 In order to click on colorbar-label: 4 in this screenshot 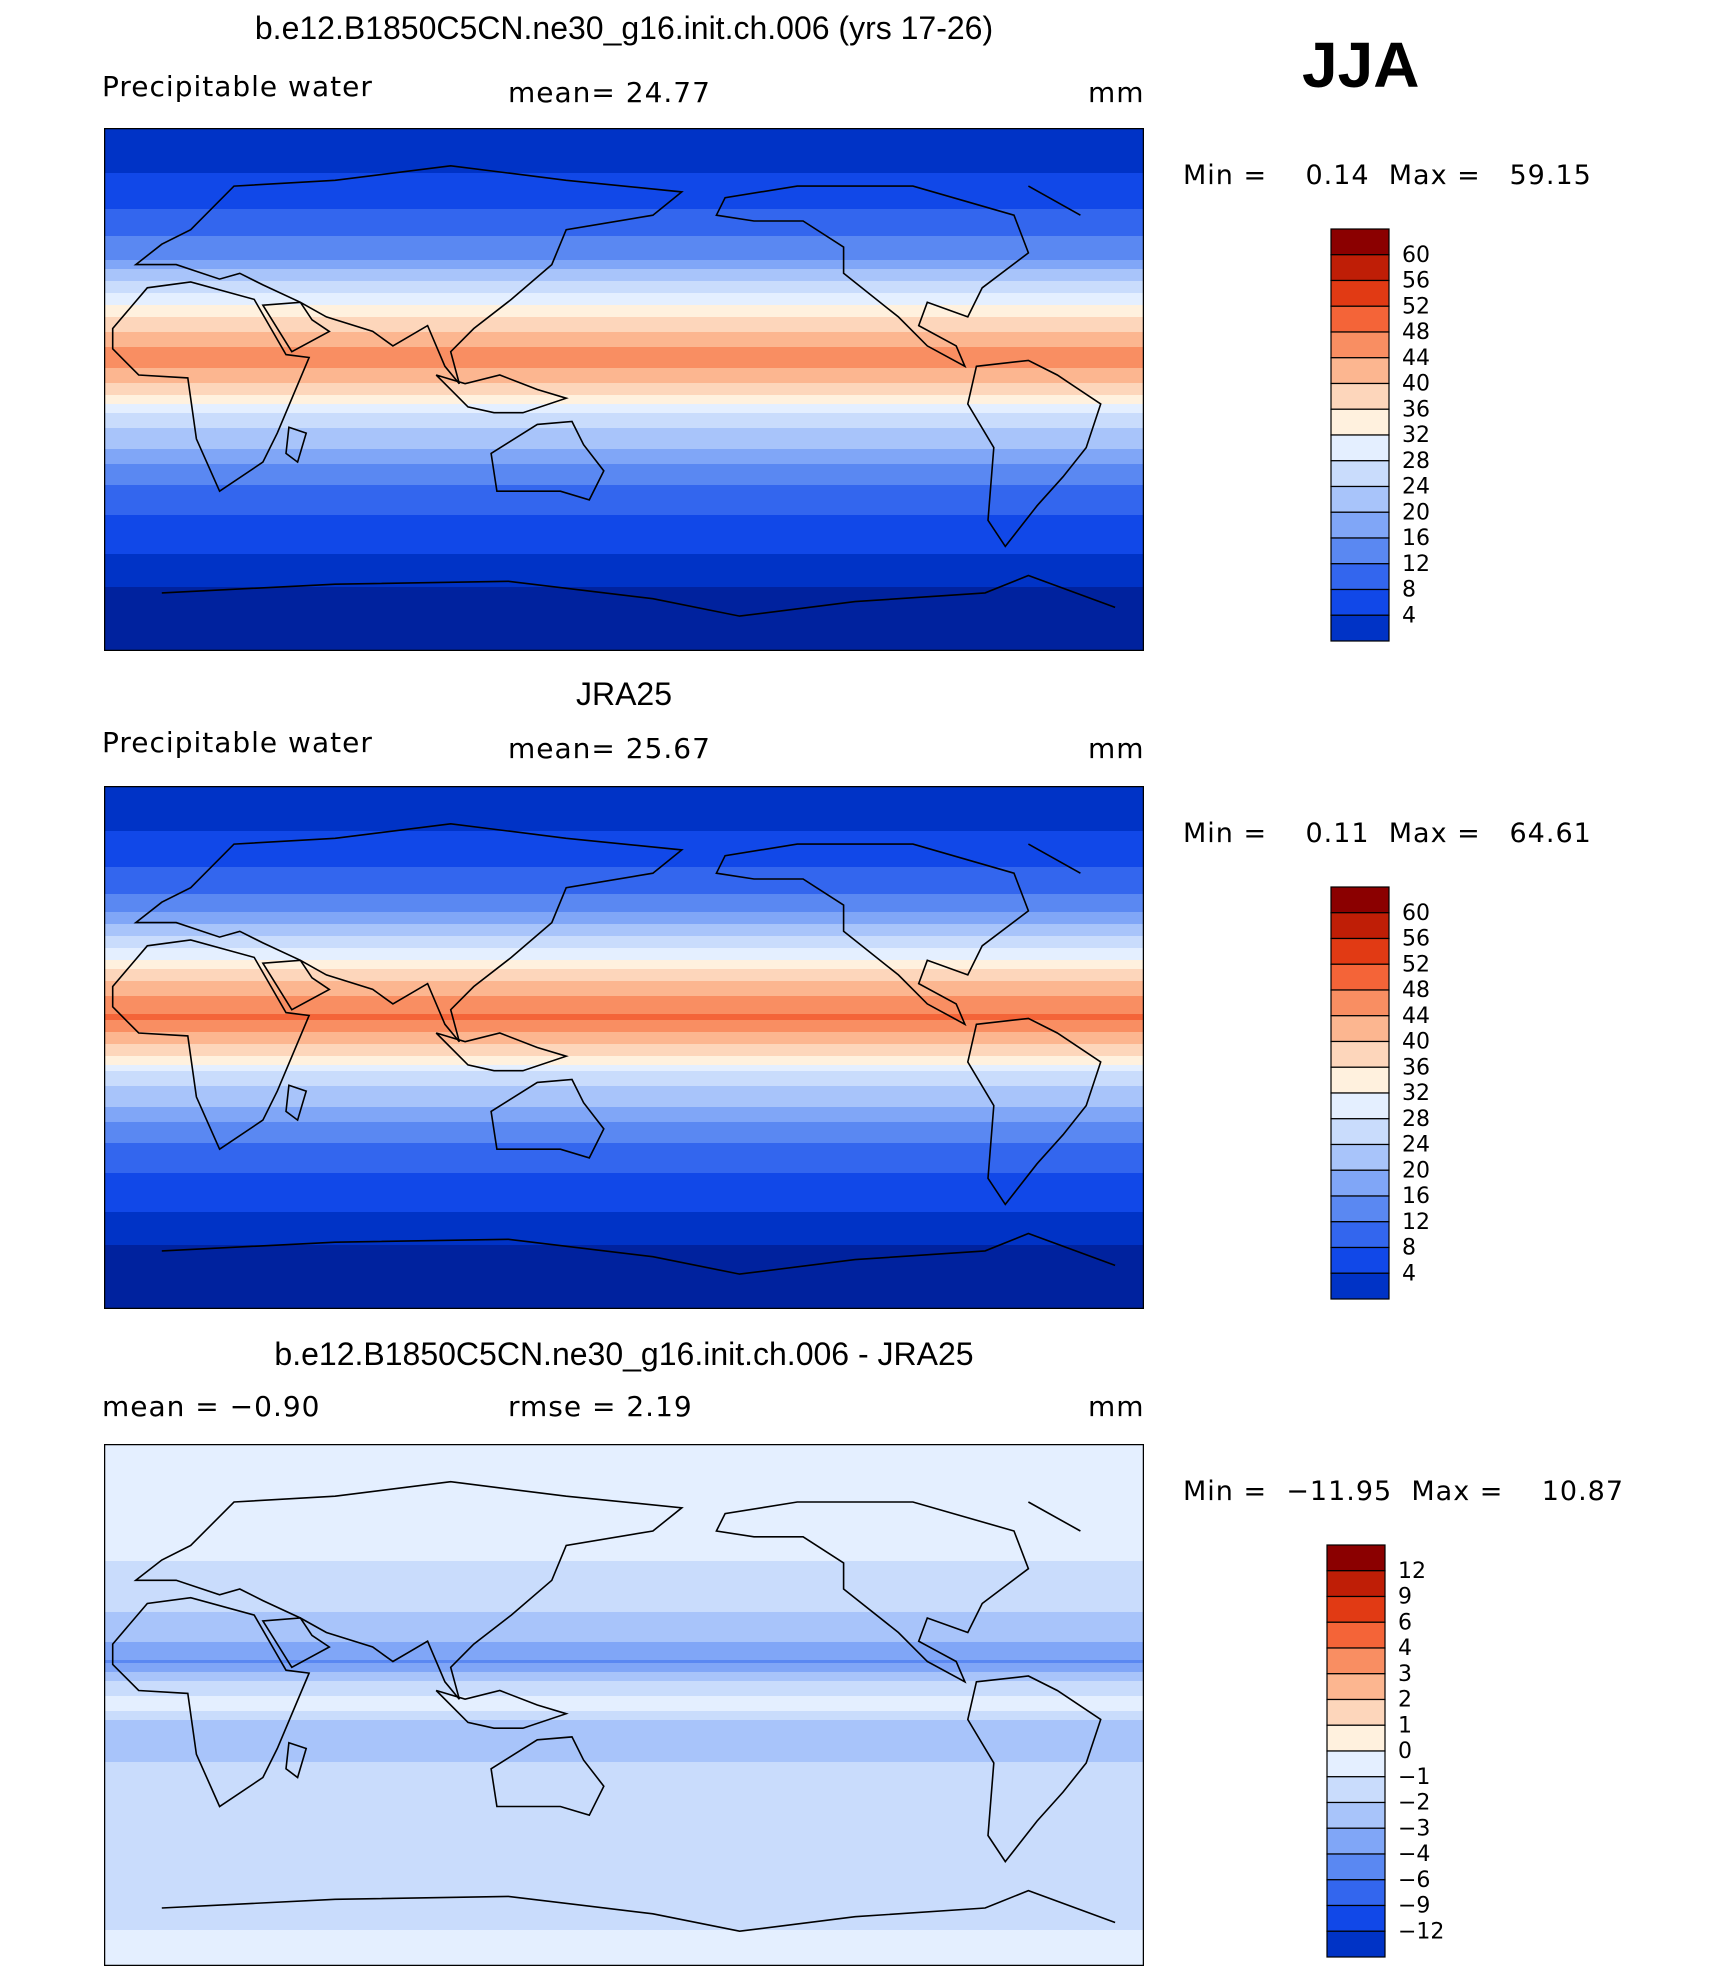, I will do `click(1405, 1648)`.